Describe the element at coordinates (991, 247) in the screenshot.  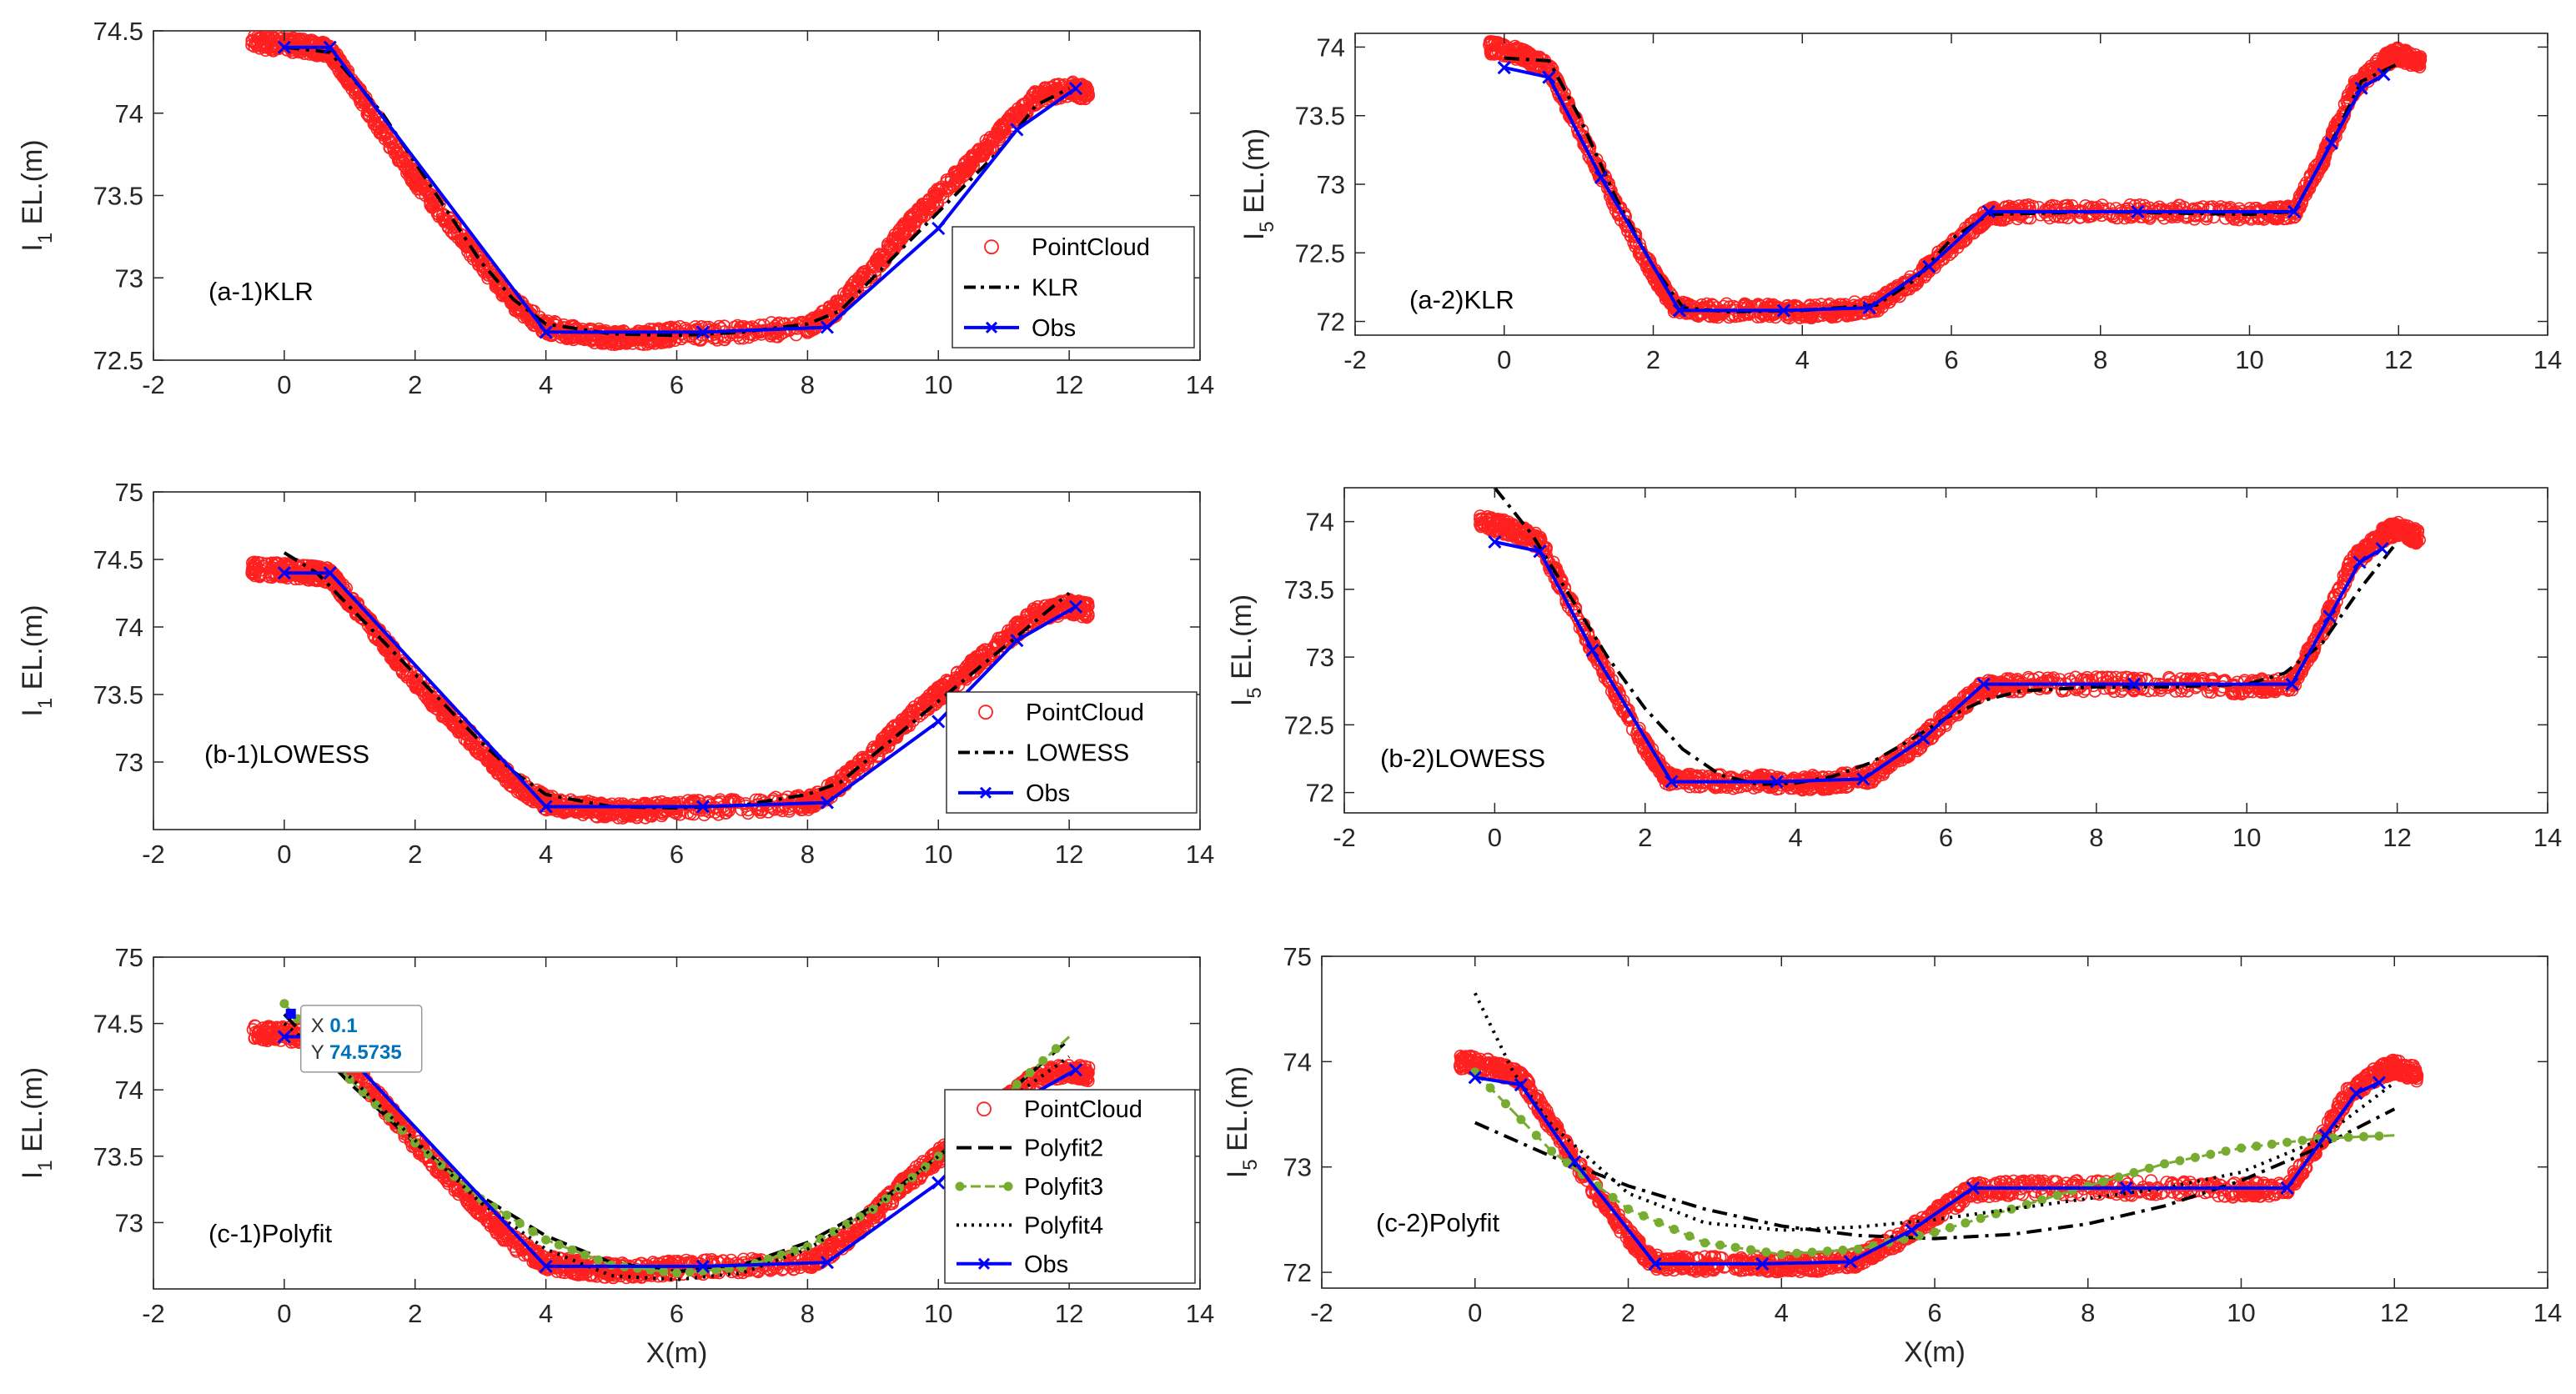
I see `legend-swatch` at that location.